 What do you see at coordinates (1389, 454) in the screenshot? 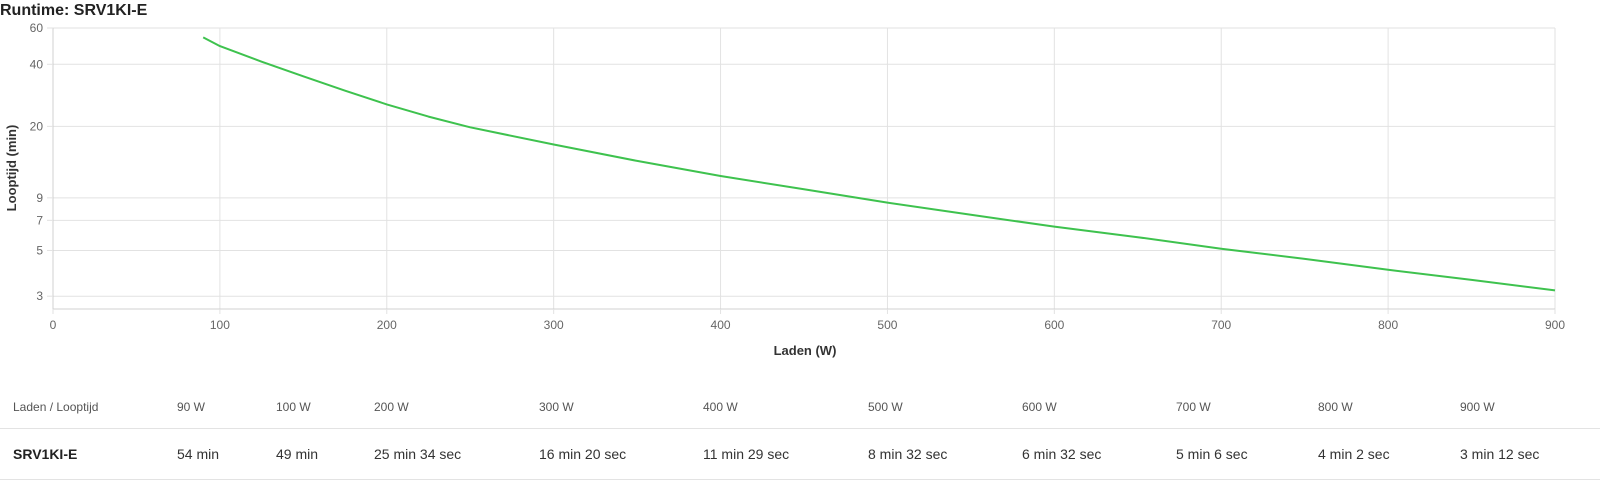
I see `runtime-cell: 4 min 2 sec` at bounding box center [1389, 454].